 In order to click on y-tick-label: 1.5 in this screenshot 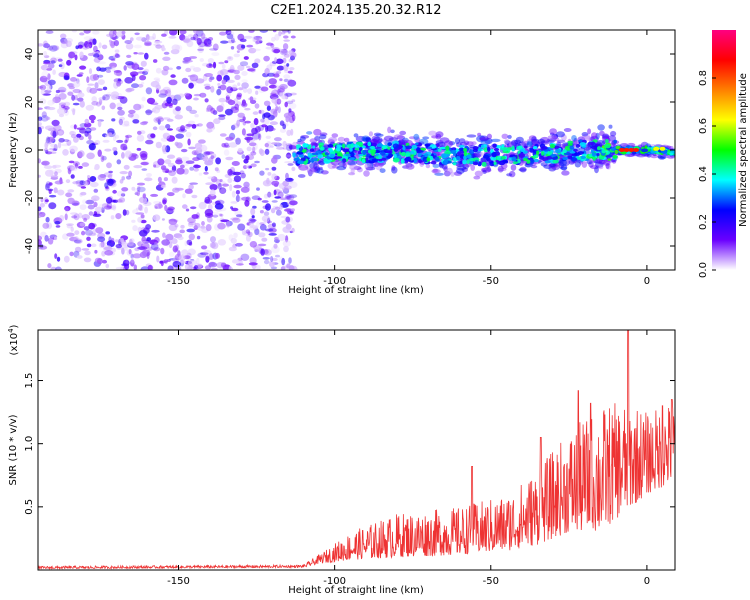, I will do `click(29, 381)`.